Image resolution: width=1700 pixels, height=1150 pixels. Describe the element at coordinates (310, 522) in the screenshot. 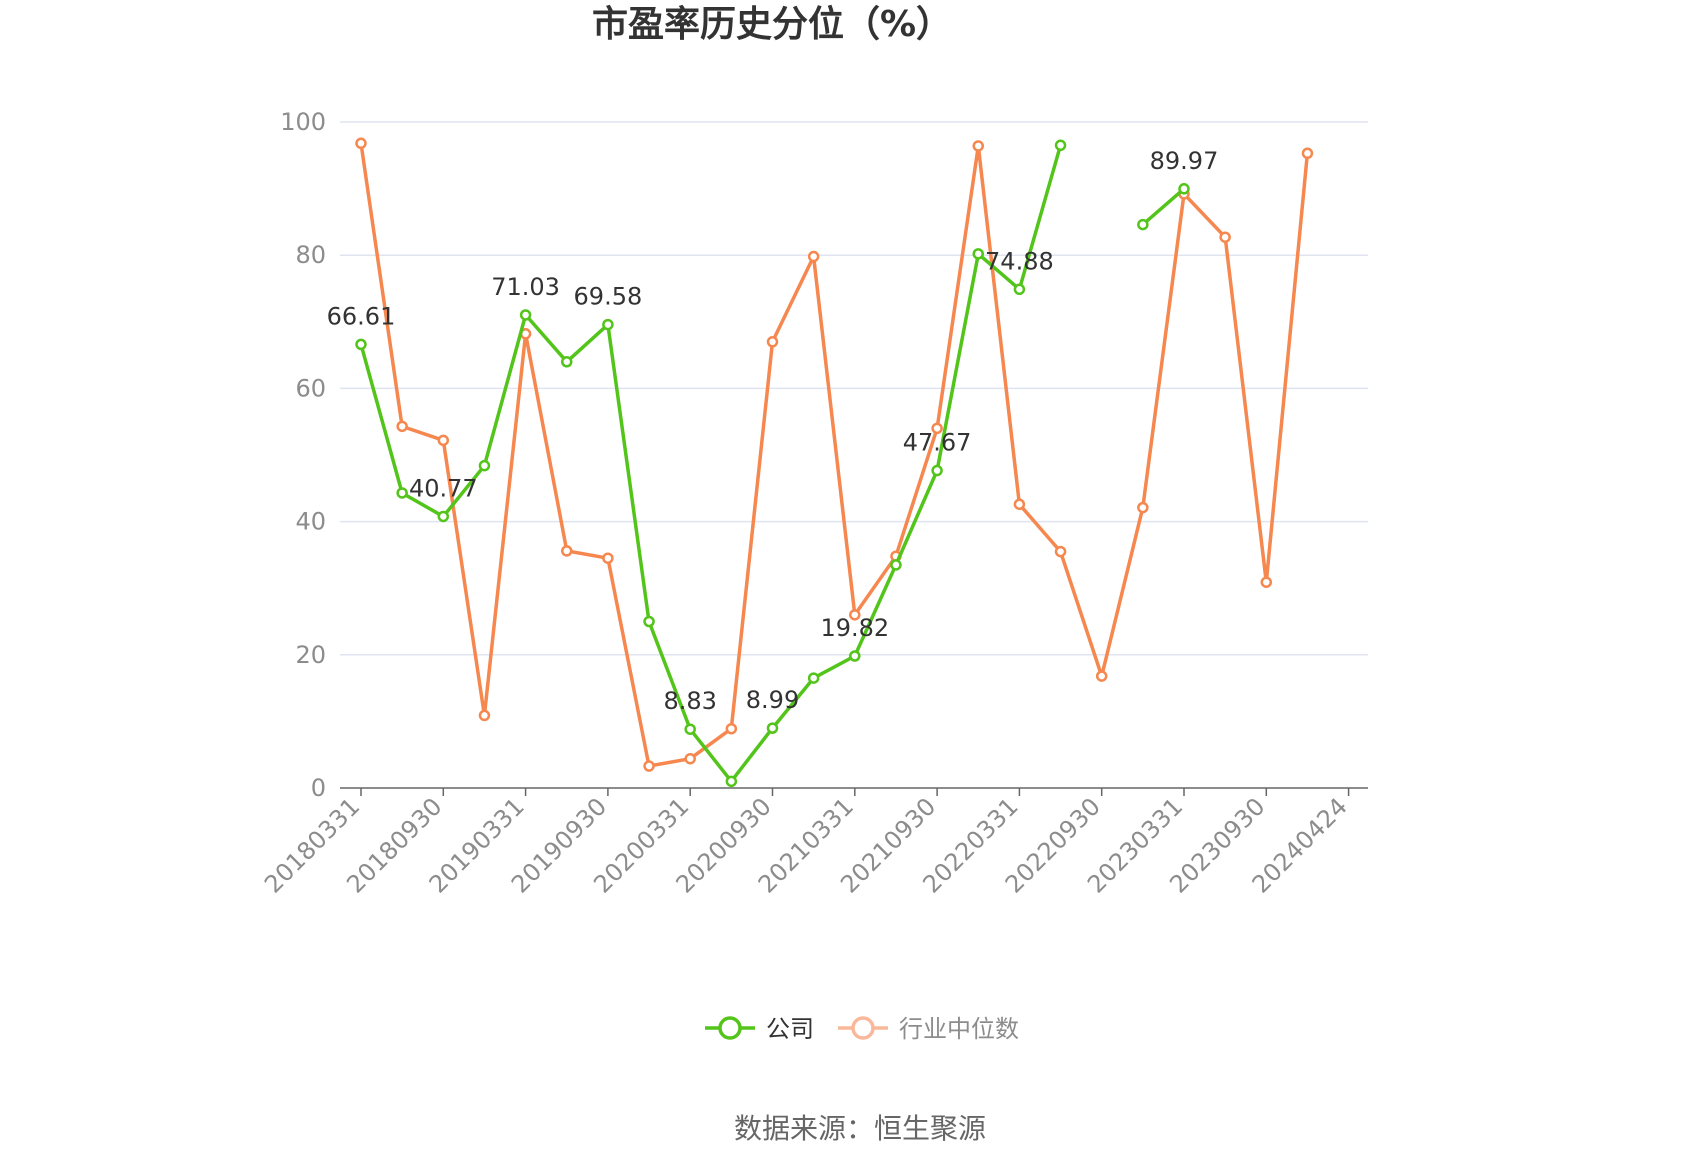

I see `y-tick-label: 40` at that location.